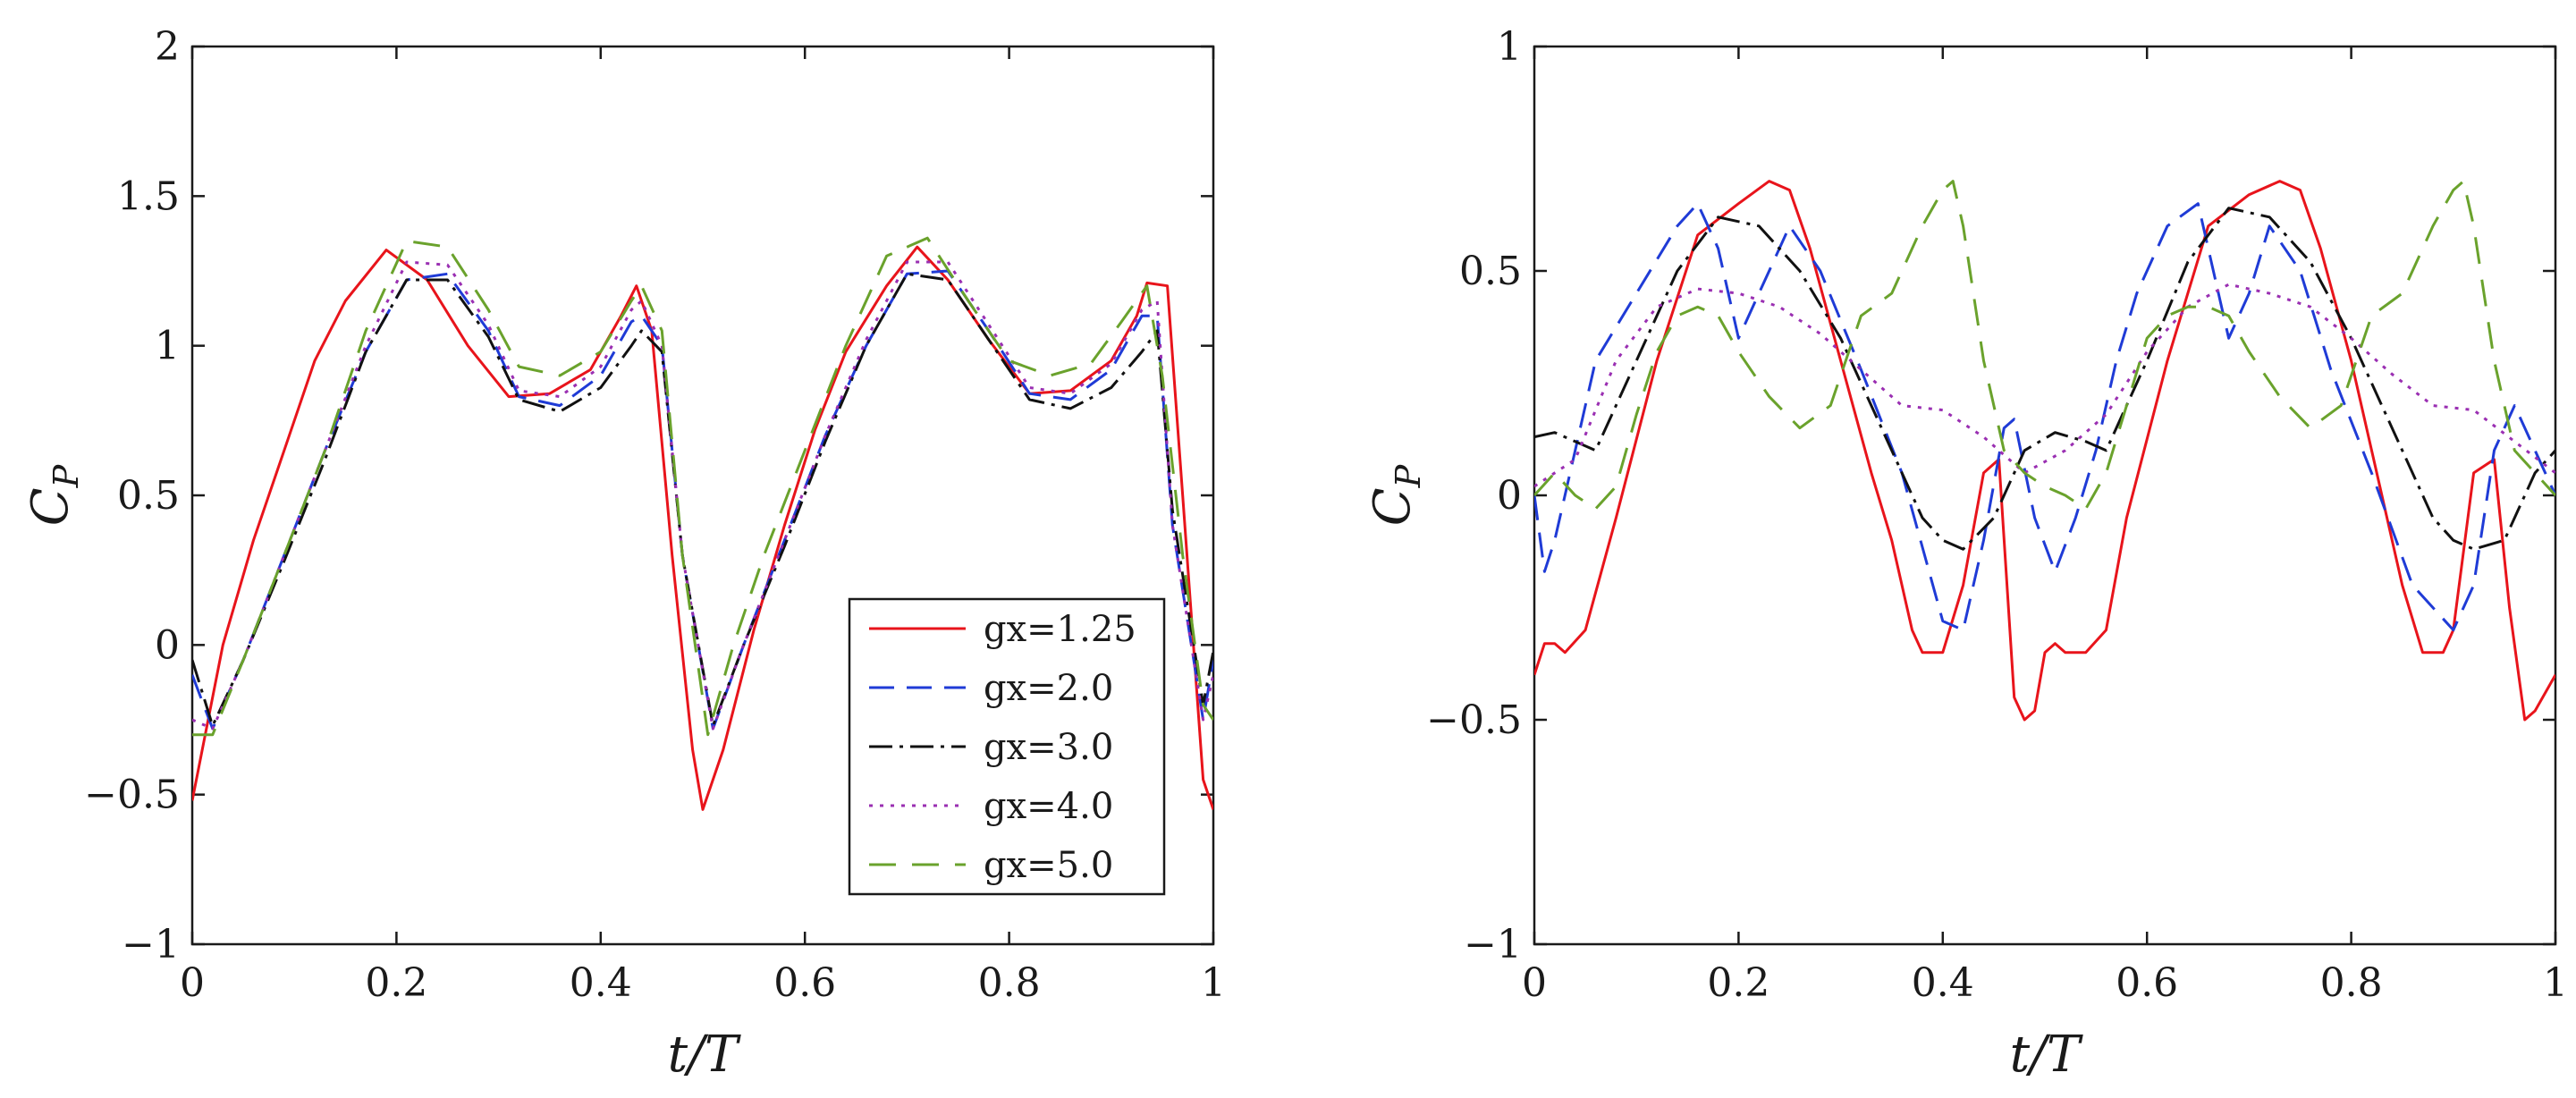 The width and height of the screenshot is (2576, 1098). I want to click on left-x-tick-label: 0.6, so click(804, 983).